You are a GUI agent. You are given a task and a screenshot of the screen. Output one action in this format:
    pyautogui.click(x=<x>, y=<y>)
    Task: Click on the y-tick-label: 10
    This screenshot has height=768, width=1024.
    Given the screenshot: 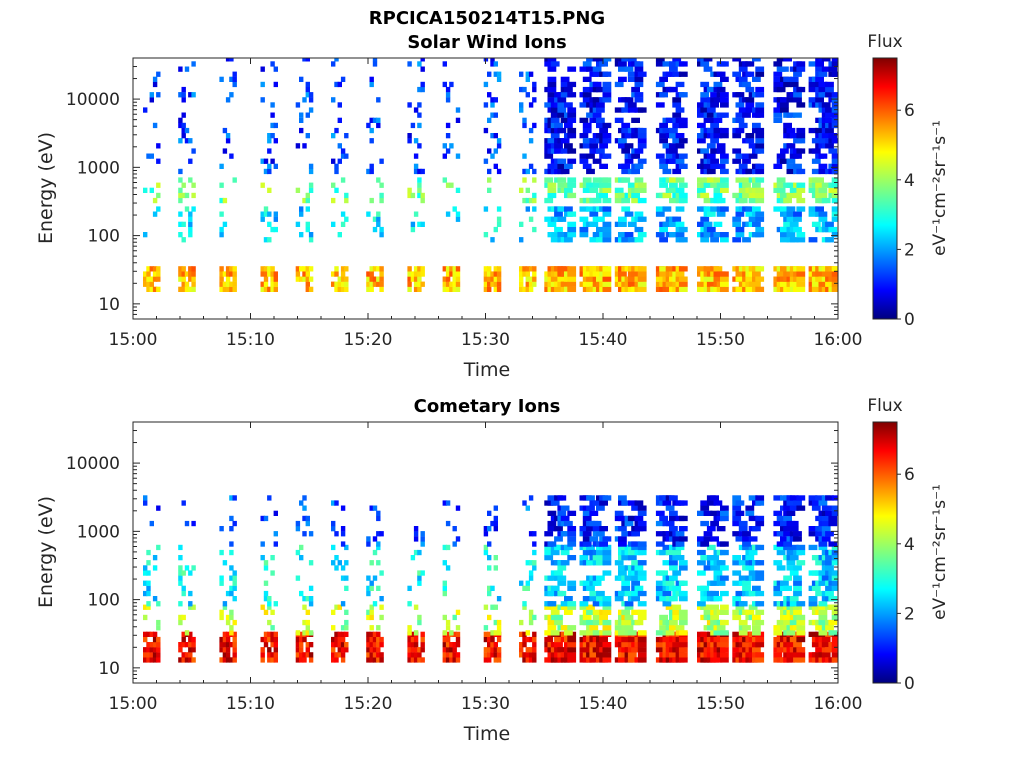 What is the action you would take?
    pyautogui.click(x=109, y=669)
    